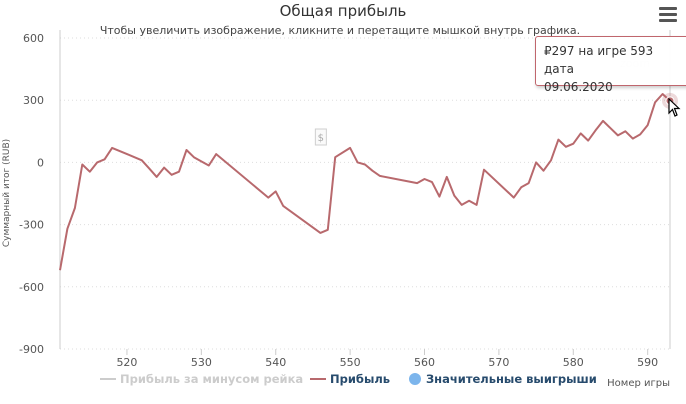  I want to click on x-axis-title: Номер игры, so click(638, 383).